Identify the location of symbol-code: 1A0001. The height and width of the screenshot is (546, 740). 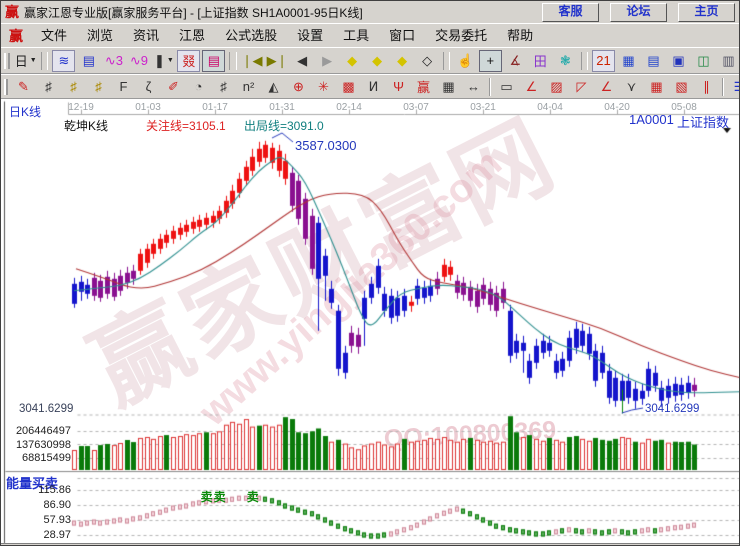
(651, 119).